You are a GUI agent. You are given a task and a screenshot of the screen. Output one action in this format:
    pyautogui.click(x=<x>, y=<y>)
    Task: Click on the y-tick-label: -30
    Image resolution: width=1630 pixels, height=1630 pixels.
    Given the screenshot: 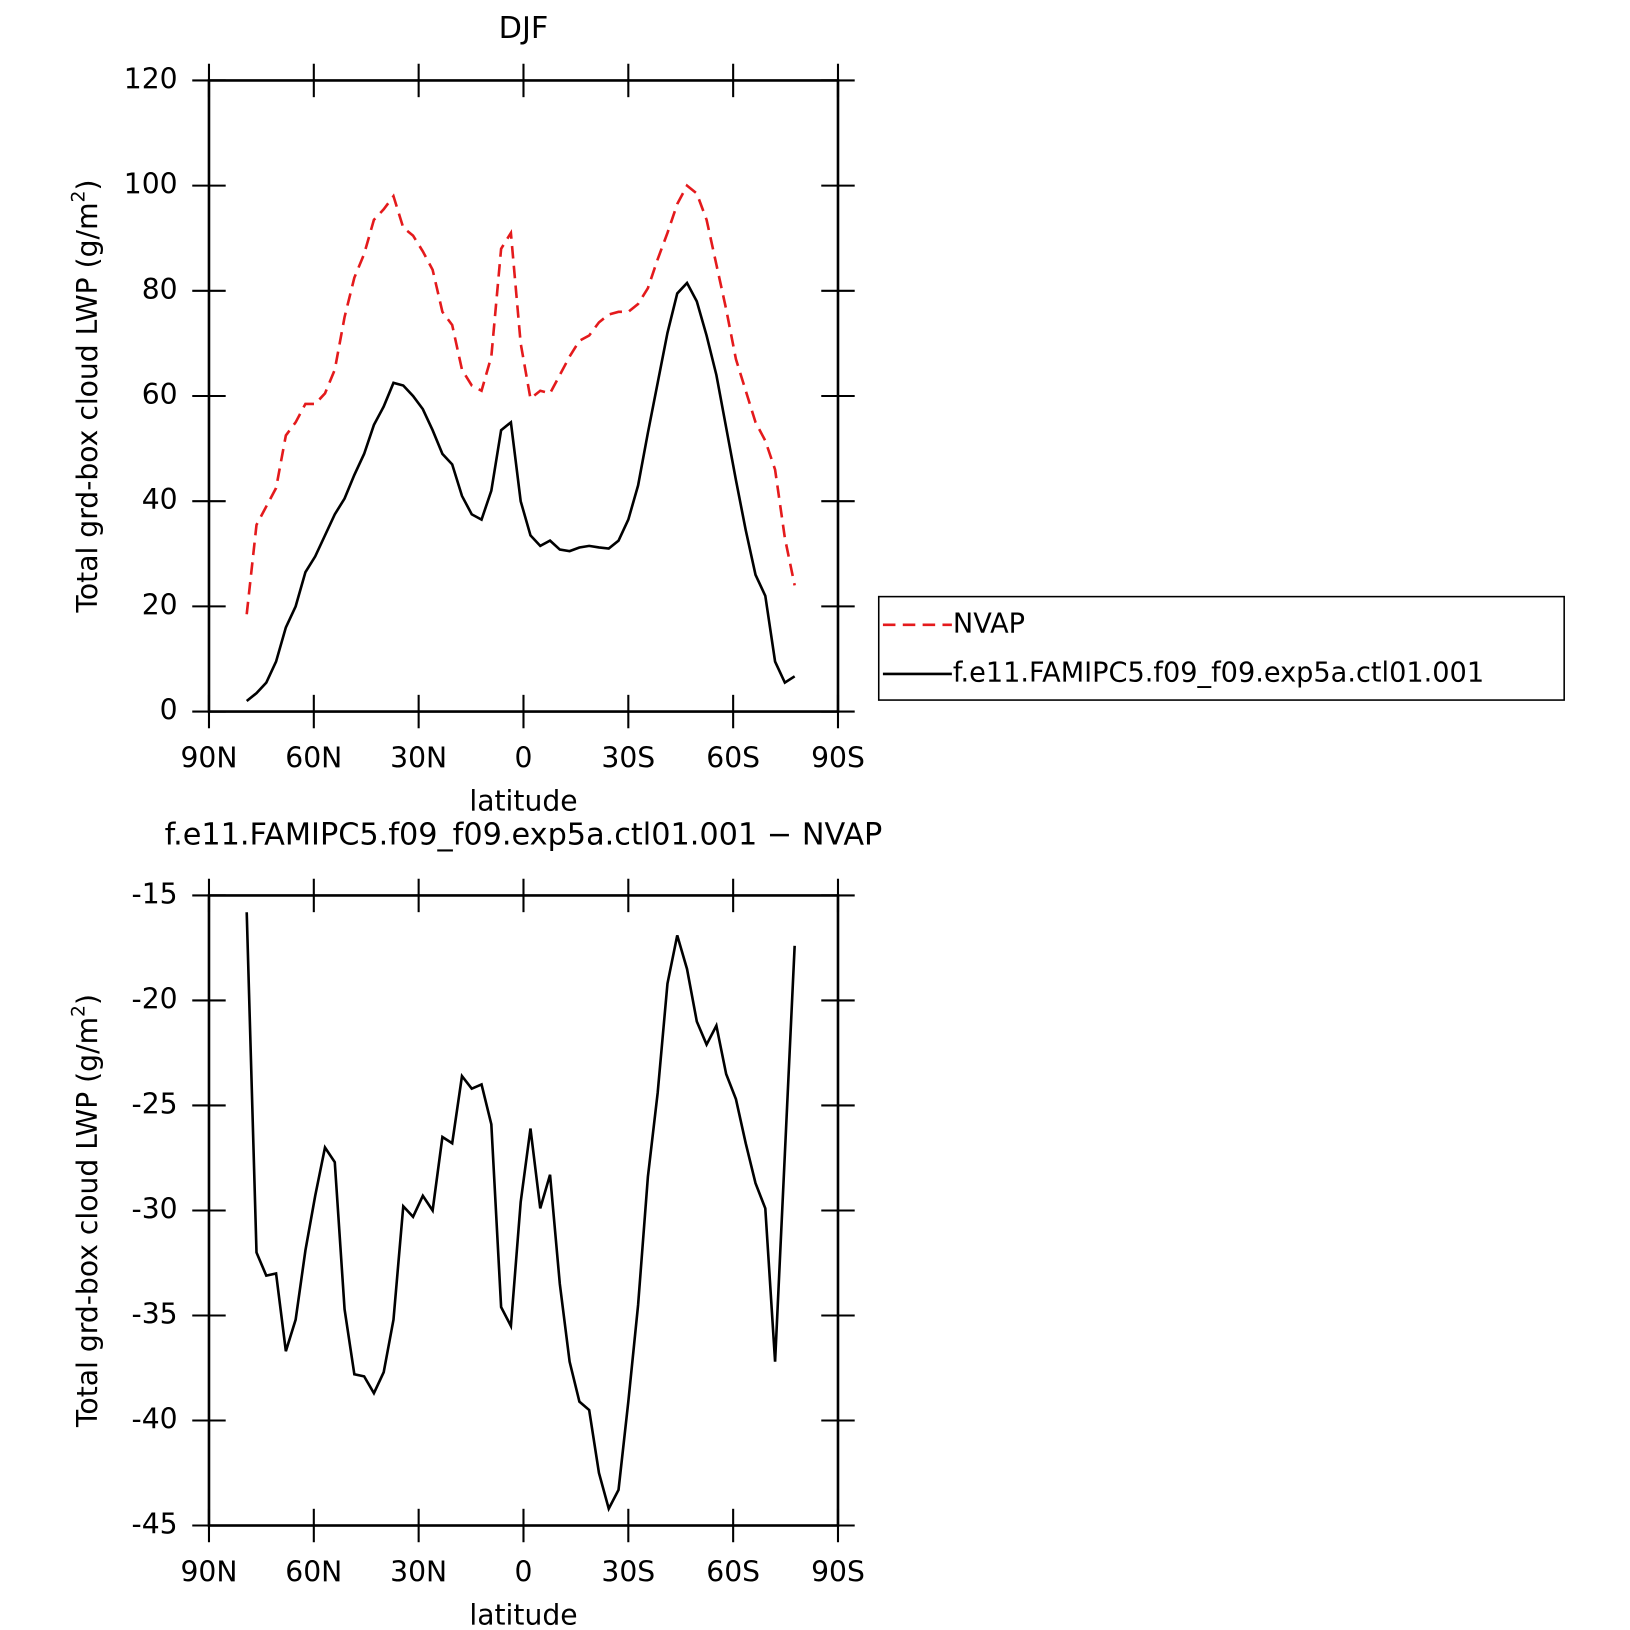 What is the action you would take?
    pyautogui.click(x=155, y=1208)
    